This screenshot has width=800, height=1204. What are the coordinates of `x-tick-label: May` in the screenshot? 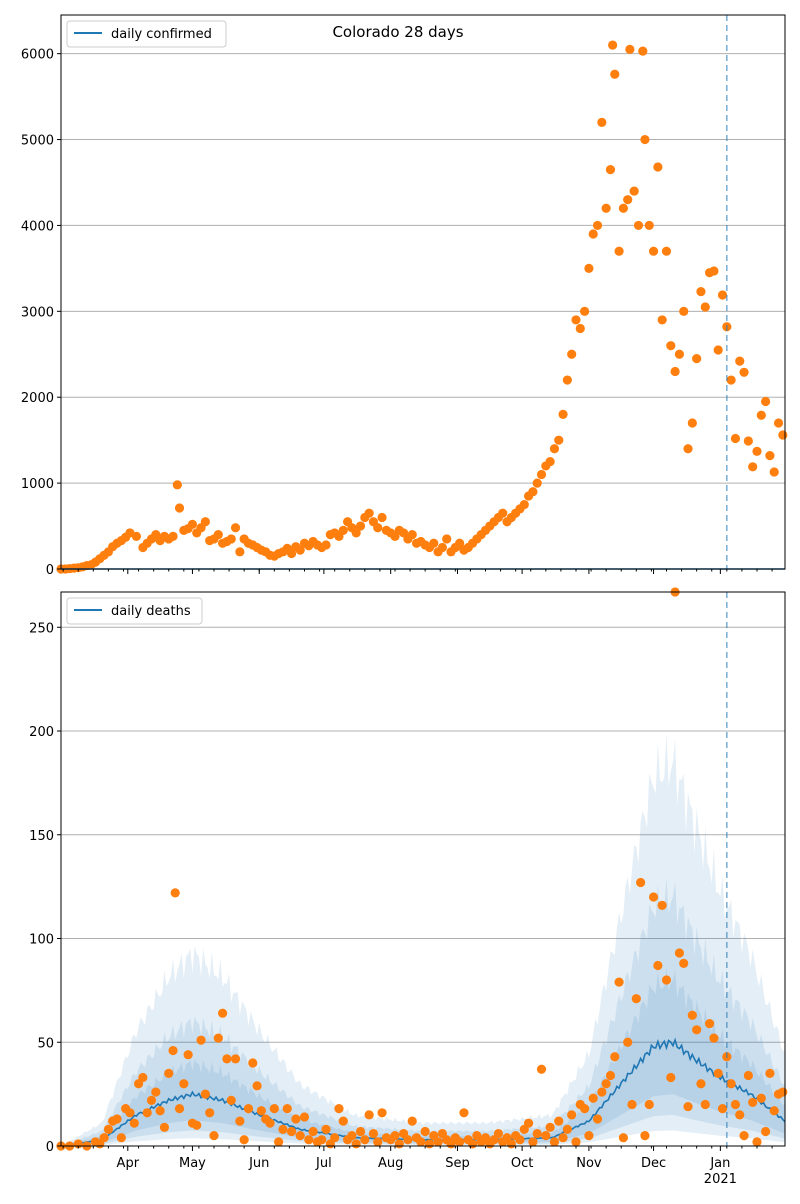 It's located at (192, 1163).